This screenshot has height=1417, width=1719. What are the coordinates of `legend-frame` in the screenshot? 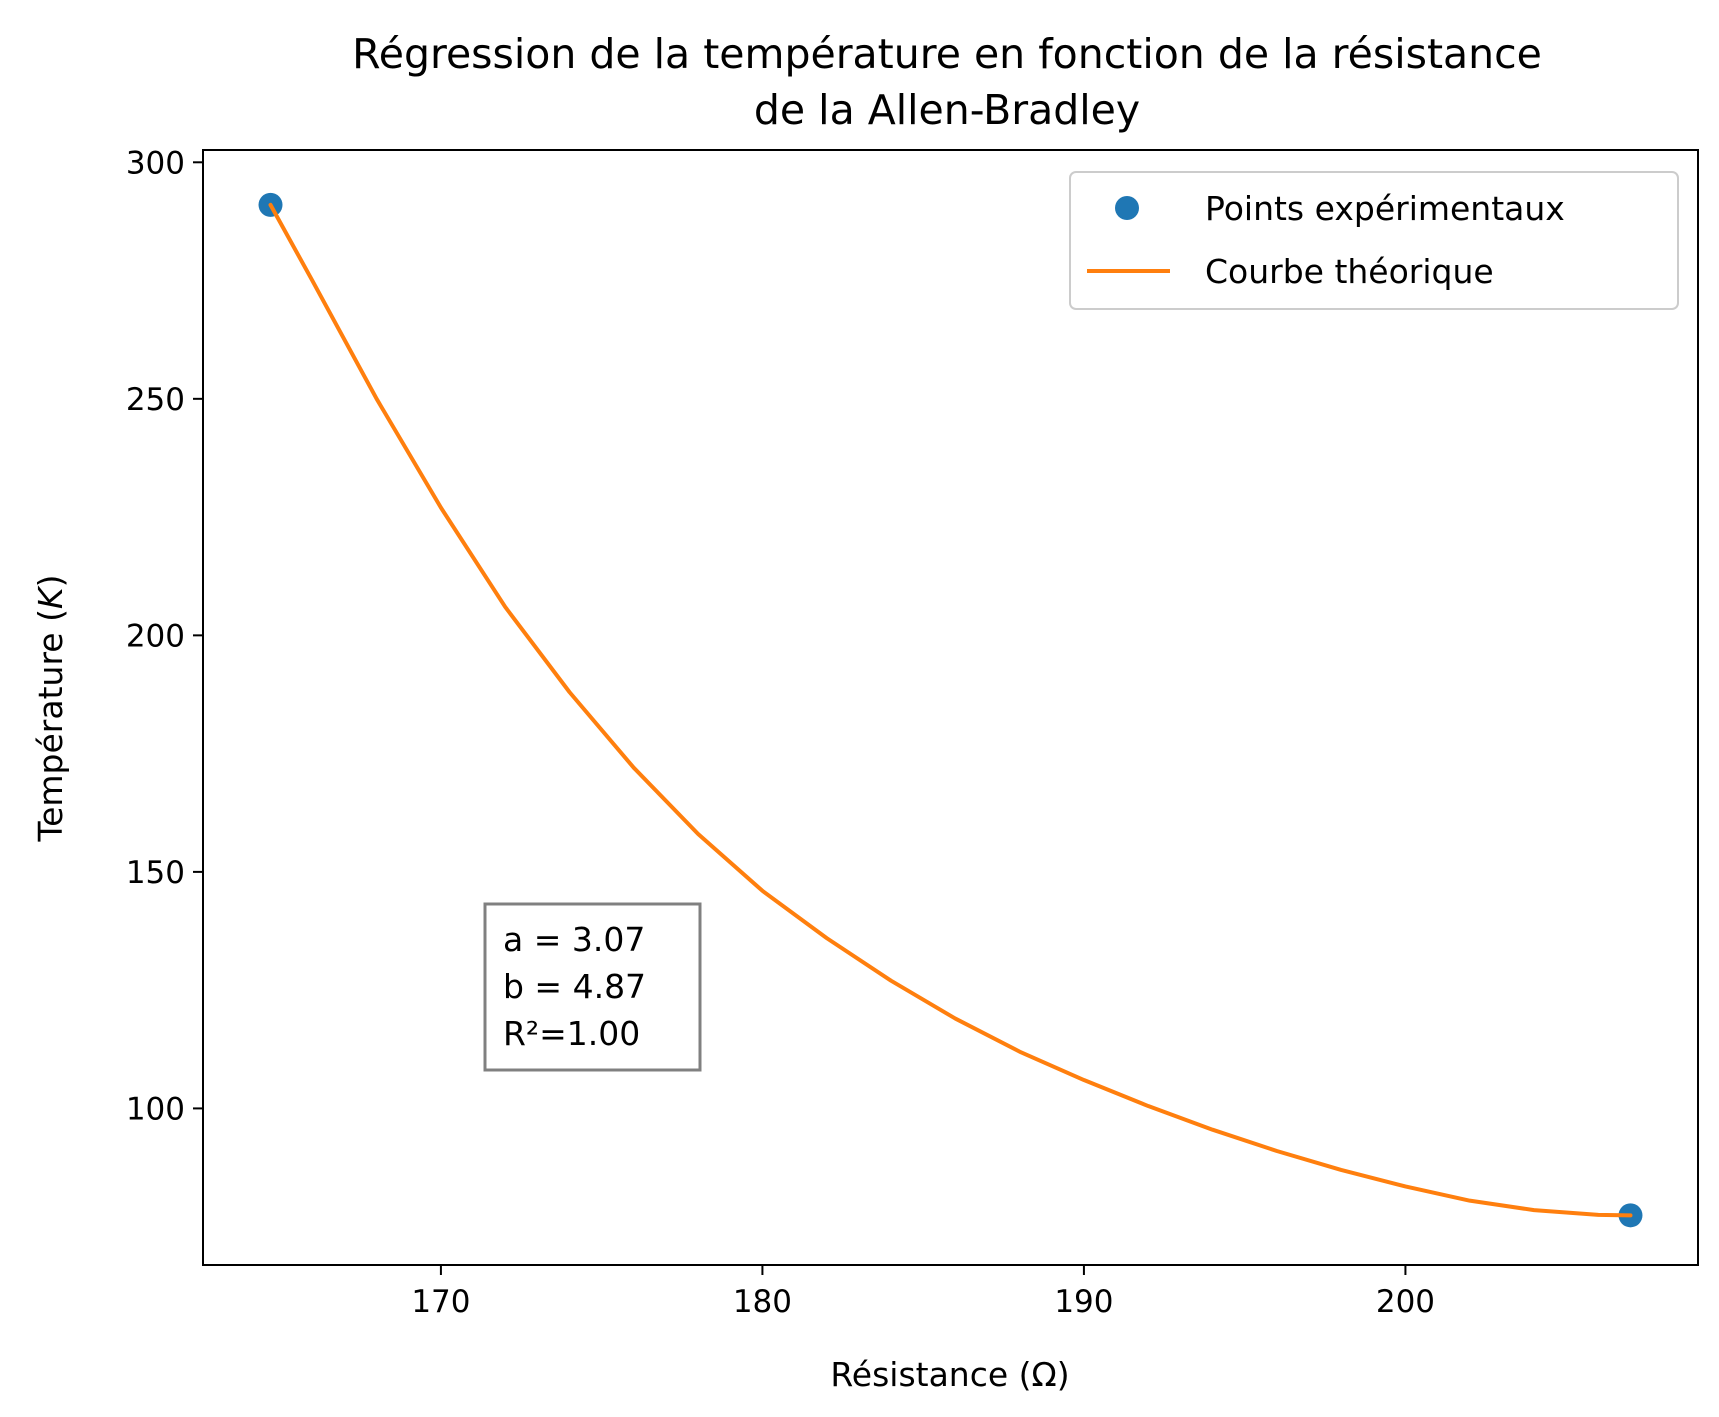 It's located at (1374, 240).